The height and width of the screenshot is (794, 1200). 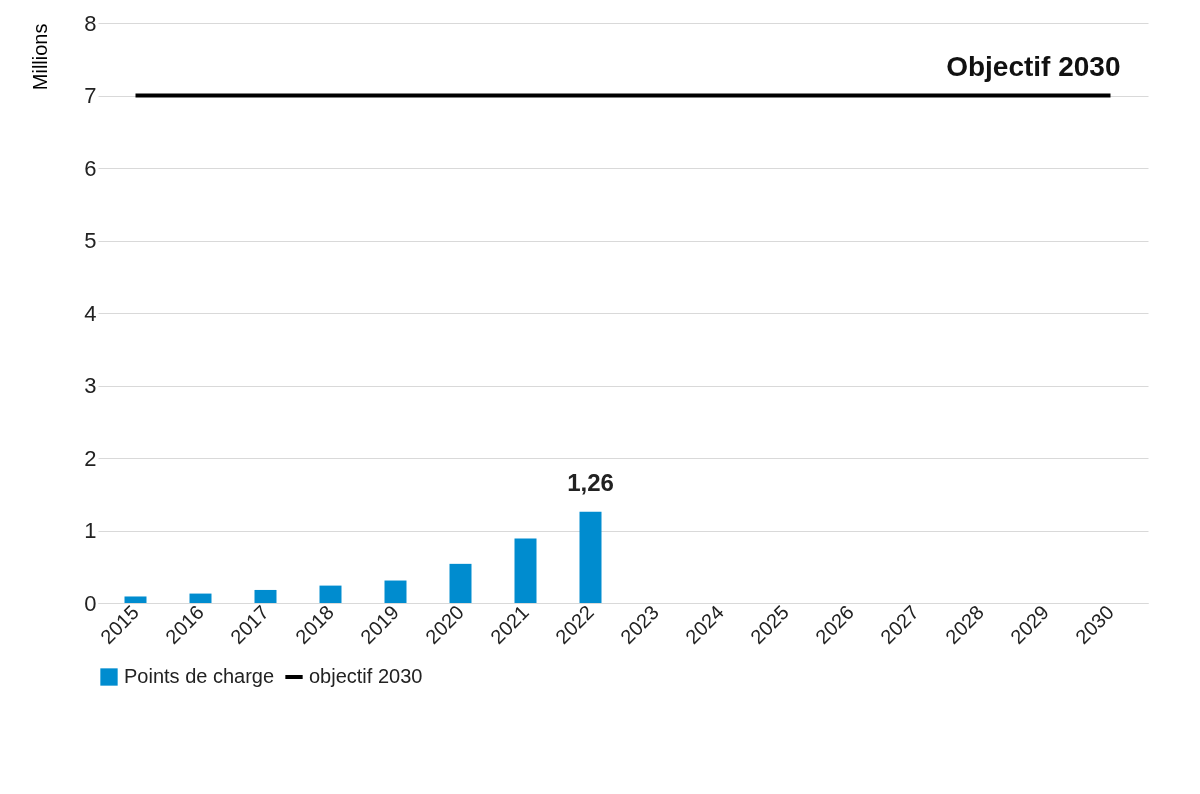 I want to click on y-tick-label: 4, so click(x=90, y=313).